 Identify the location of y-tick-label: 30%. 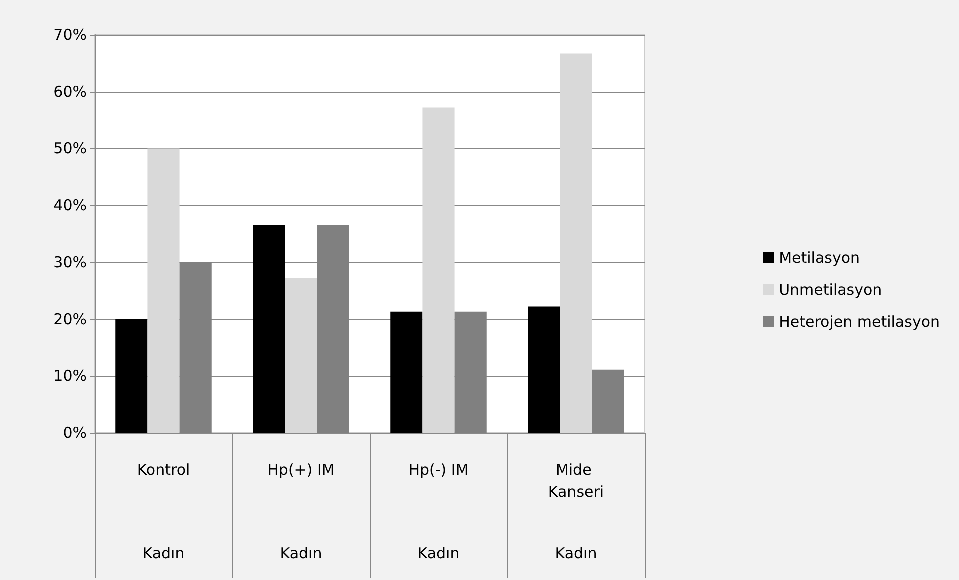
(70, 262).